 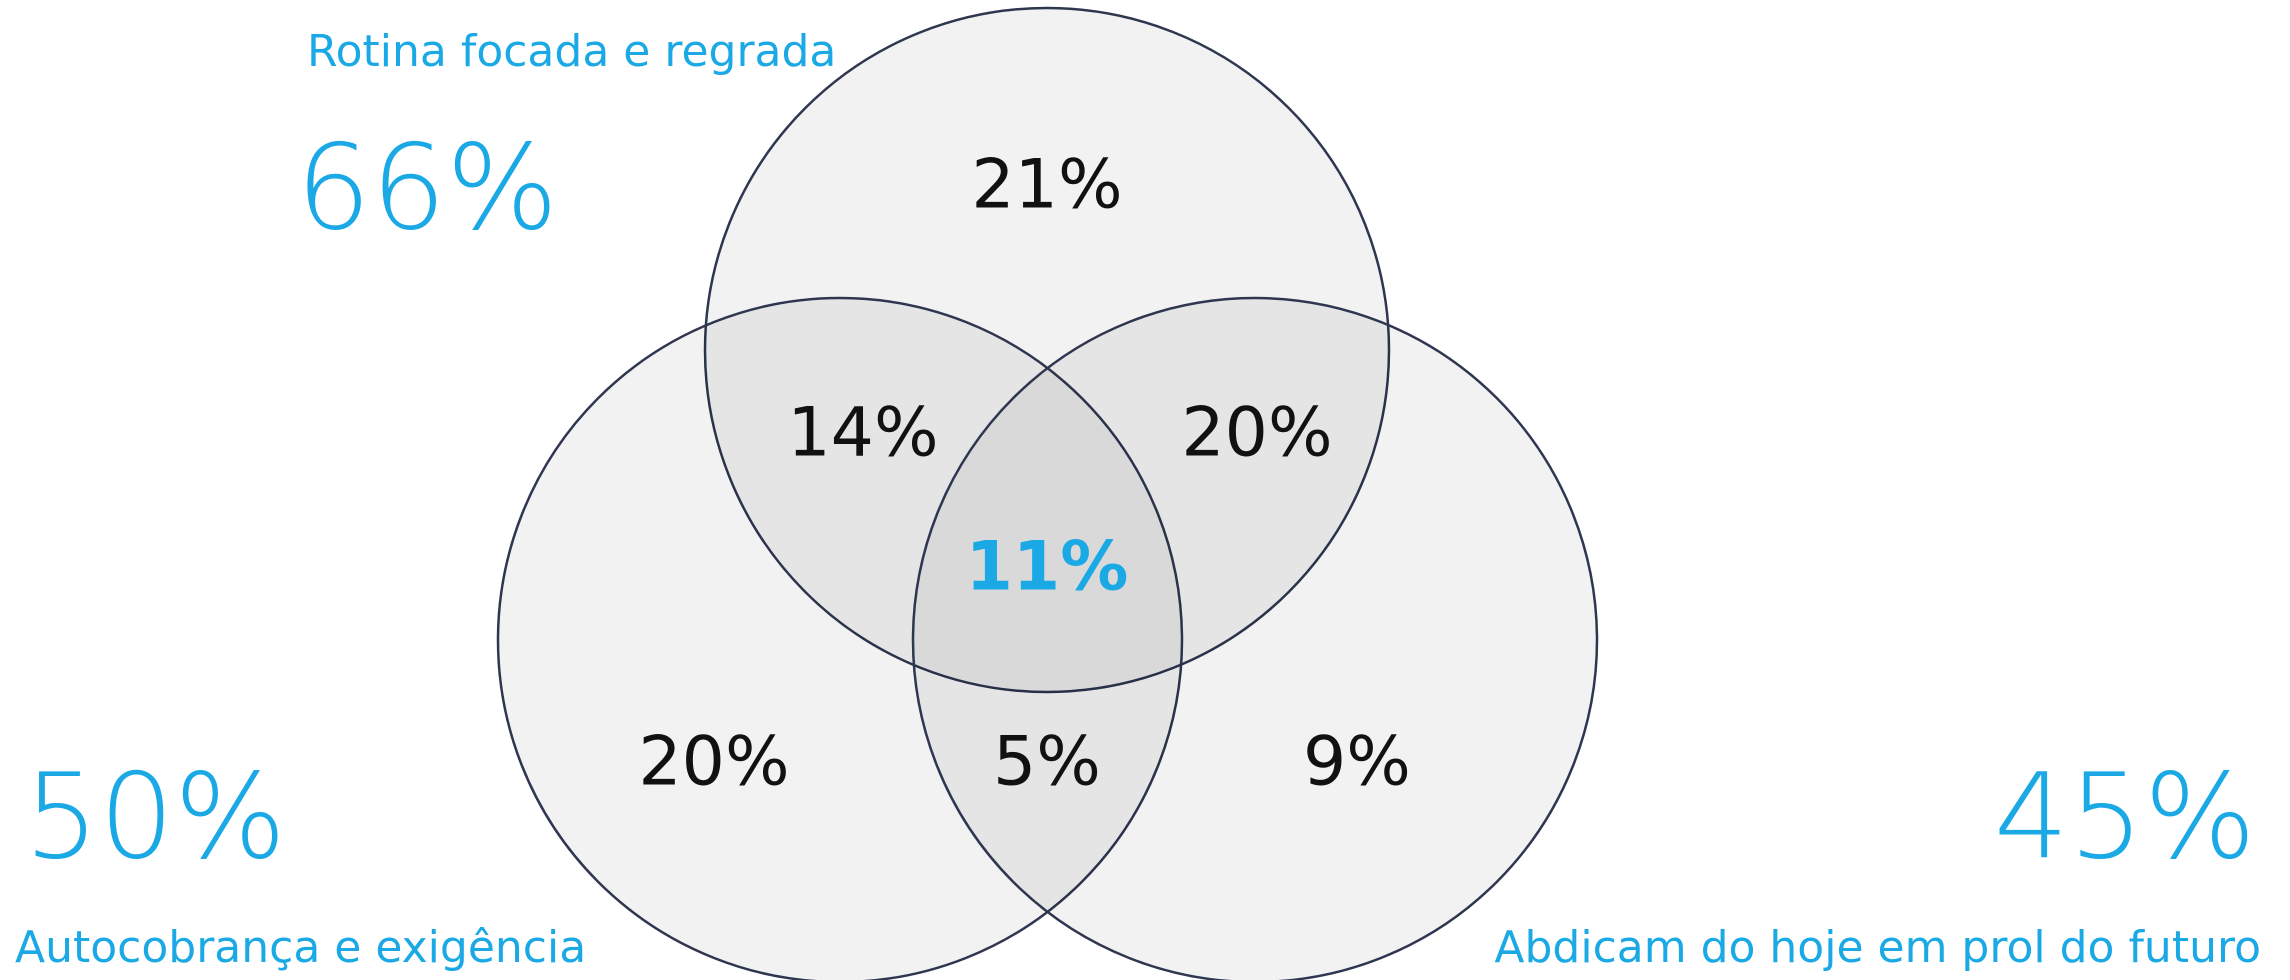 I want to click on set-total: 50%, so click(x=155, y=816).